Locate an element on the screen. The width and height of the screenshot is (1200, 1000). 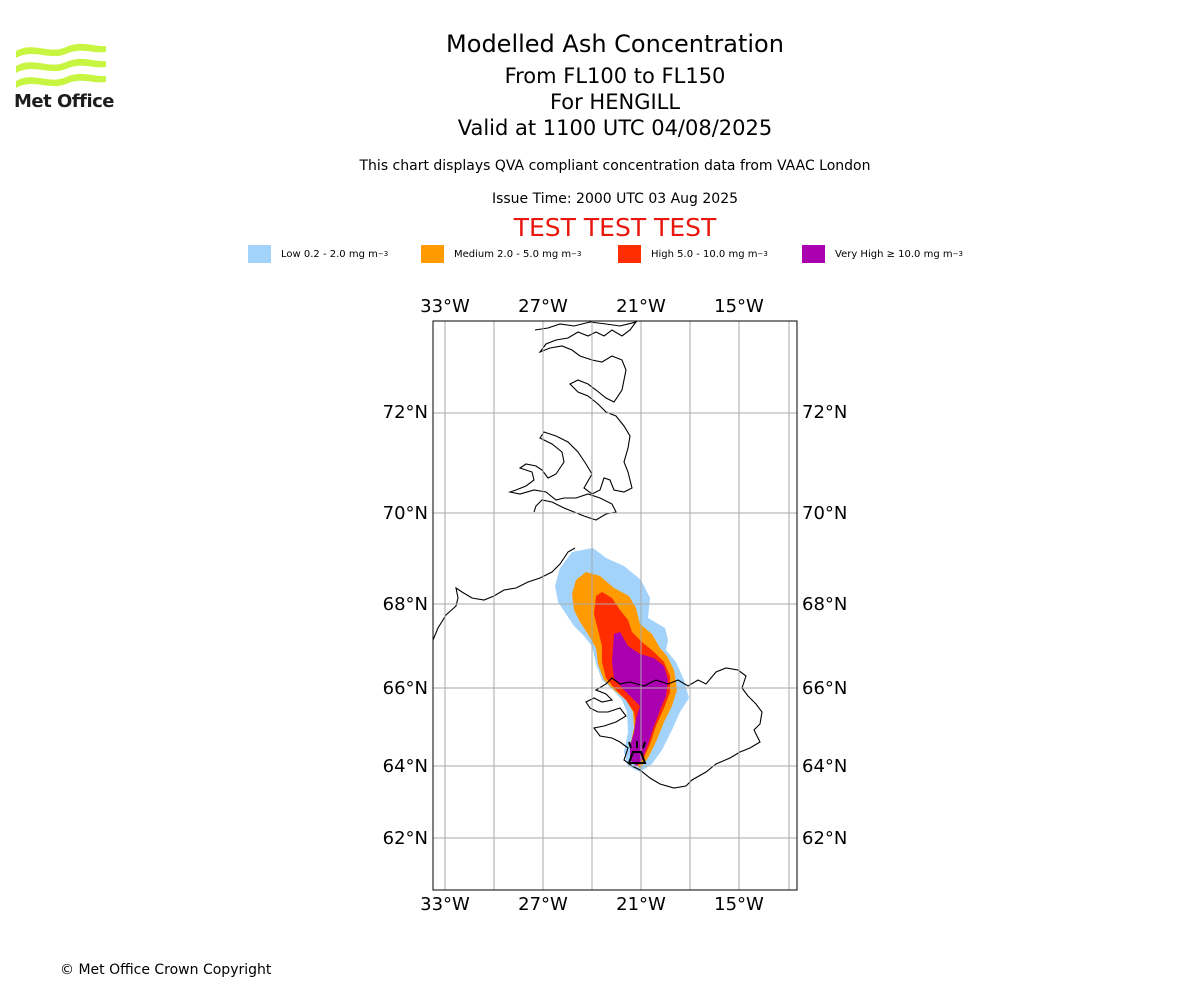
lat-tick-left-72n: 72°N is located at coordinates (405, 412).